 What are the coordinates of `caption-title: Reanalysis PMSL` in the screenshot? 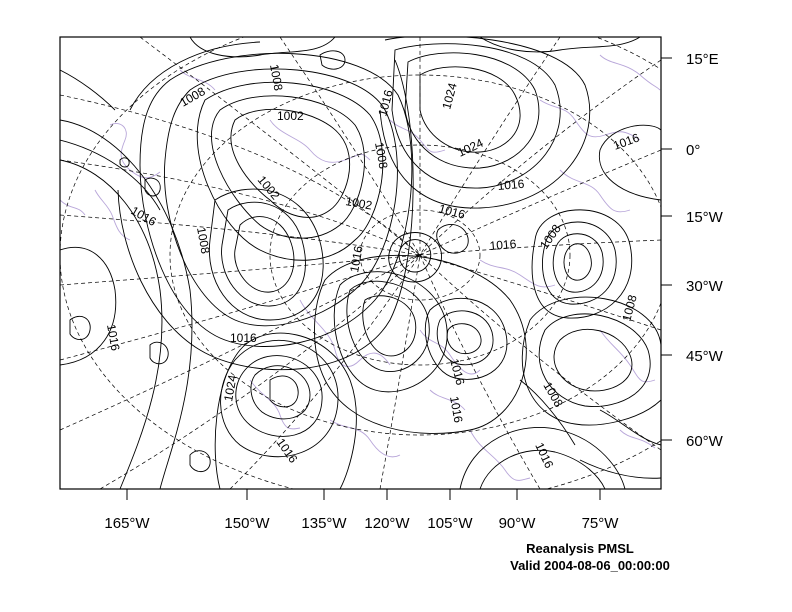 It's located at (580, 548).